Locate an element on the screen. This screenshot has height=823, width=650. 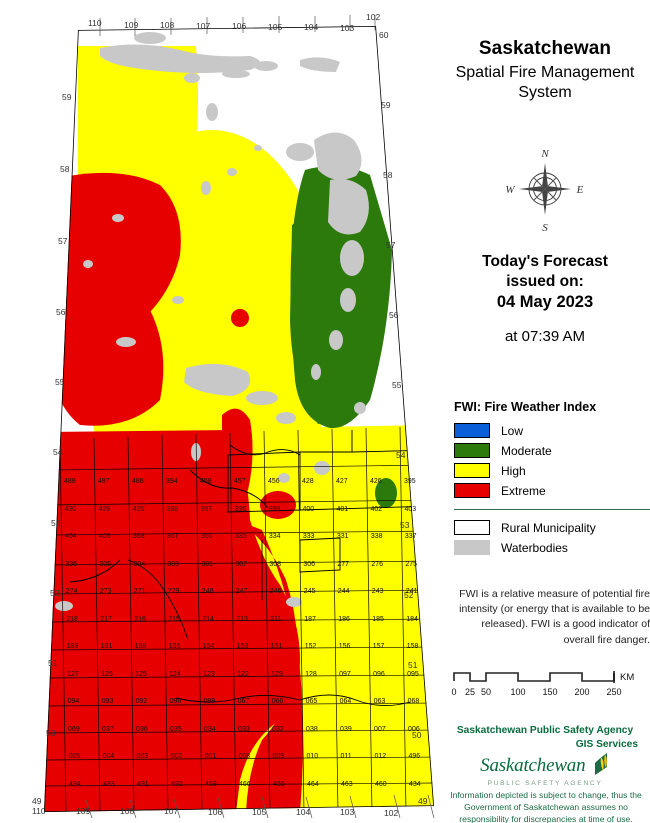
legend-label-moderate: Moderate is located at coordinates (526, 450).